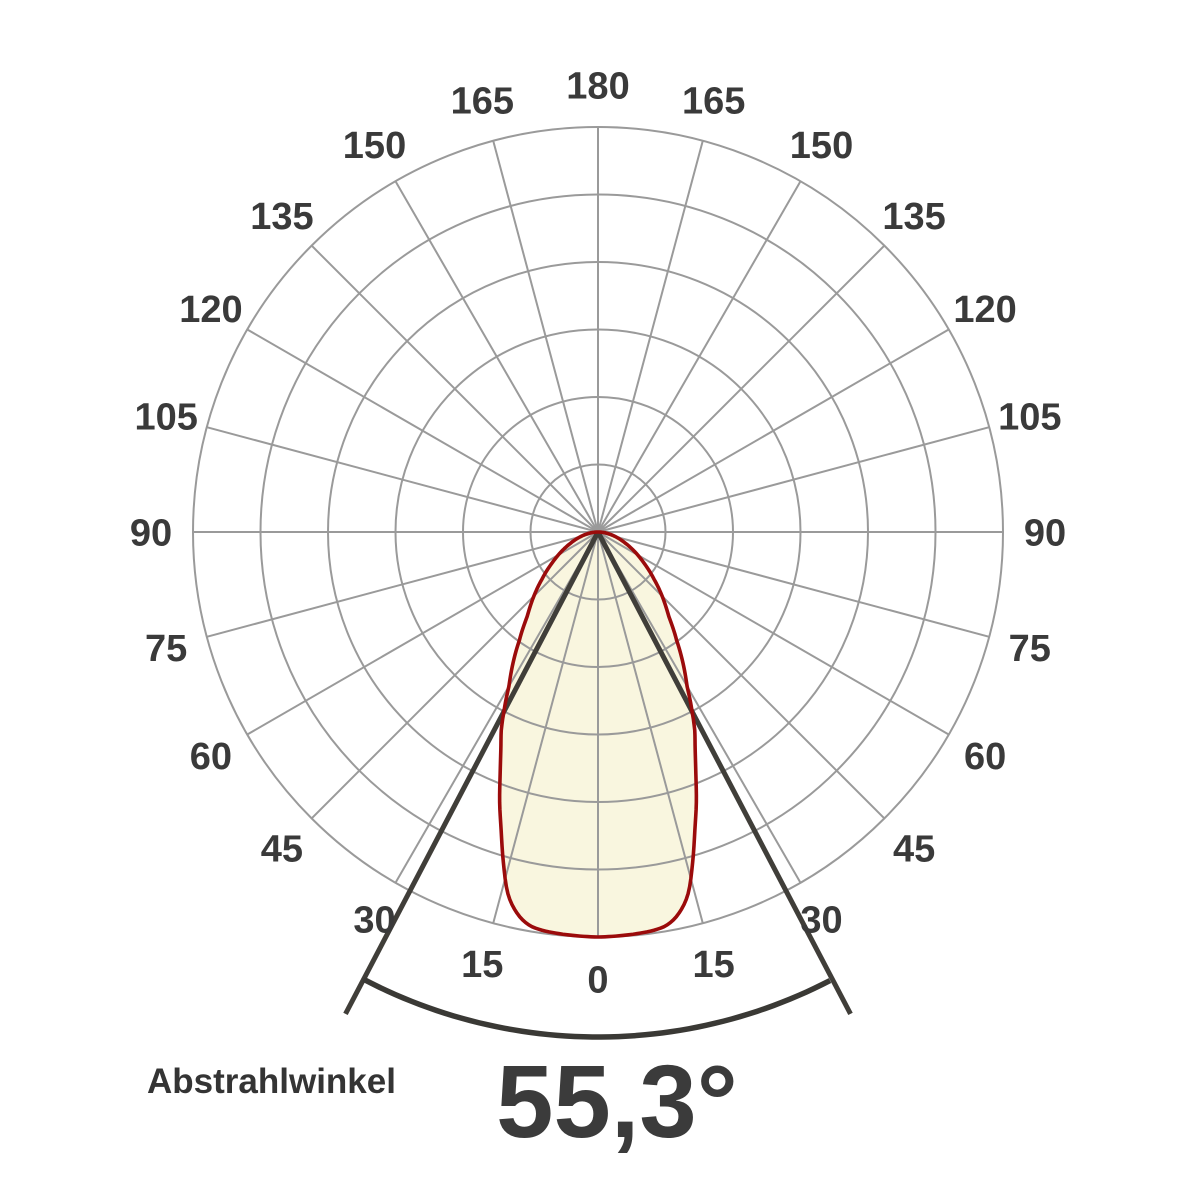  What do you see at coordinates (714, 965) in the screenshot?
I see `angle-label-15-right: 15` at bounding box center [714, 965].